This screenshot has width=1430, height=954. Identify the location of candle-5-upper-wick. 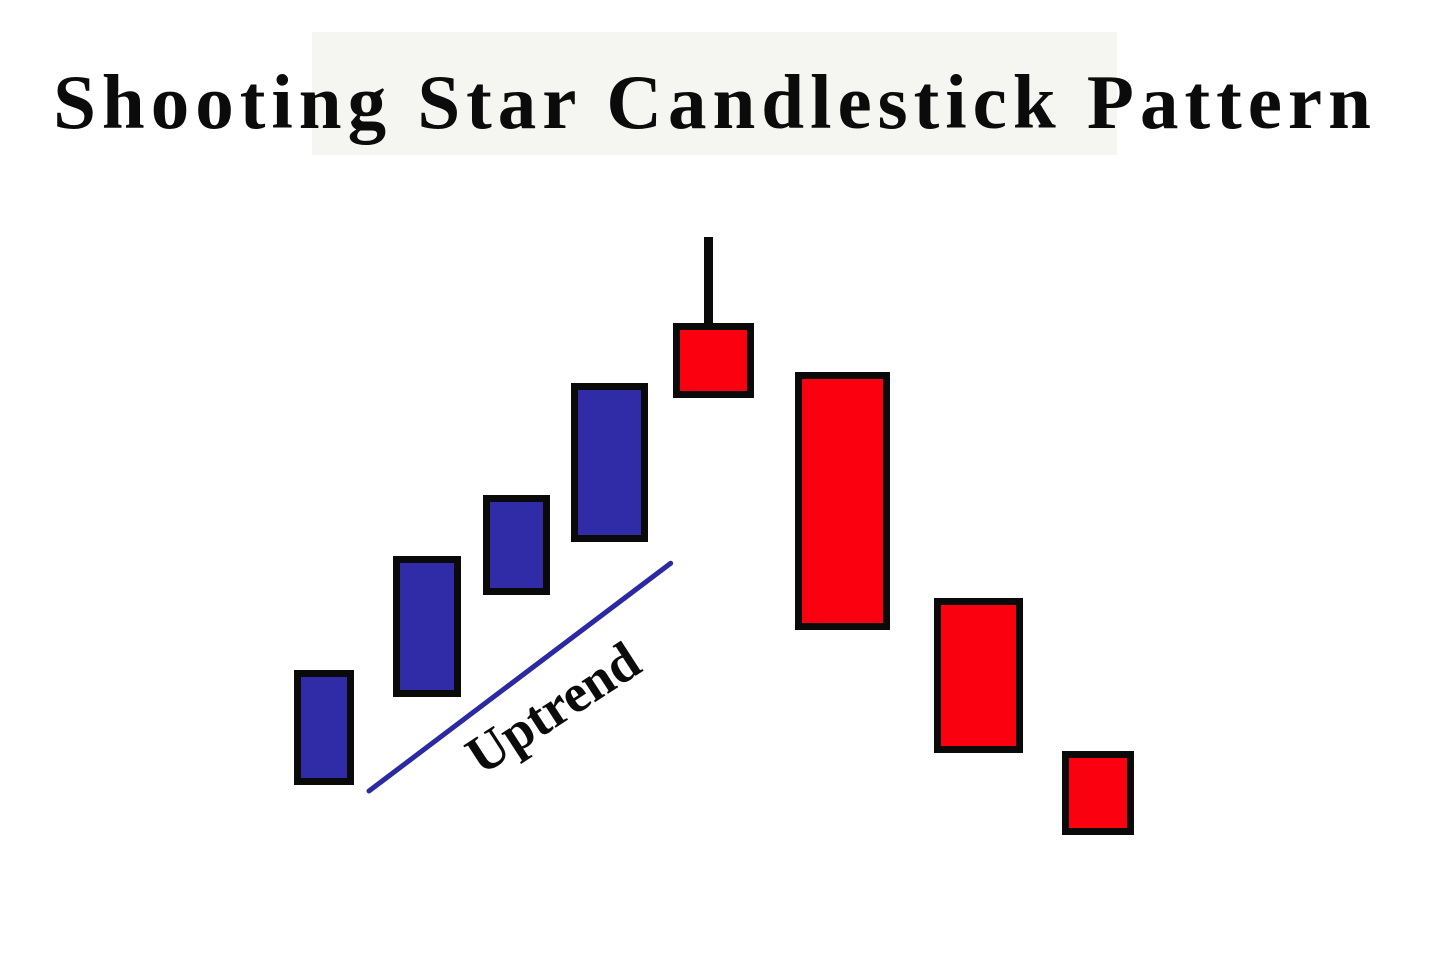
(708, 282).